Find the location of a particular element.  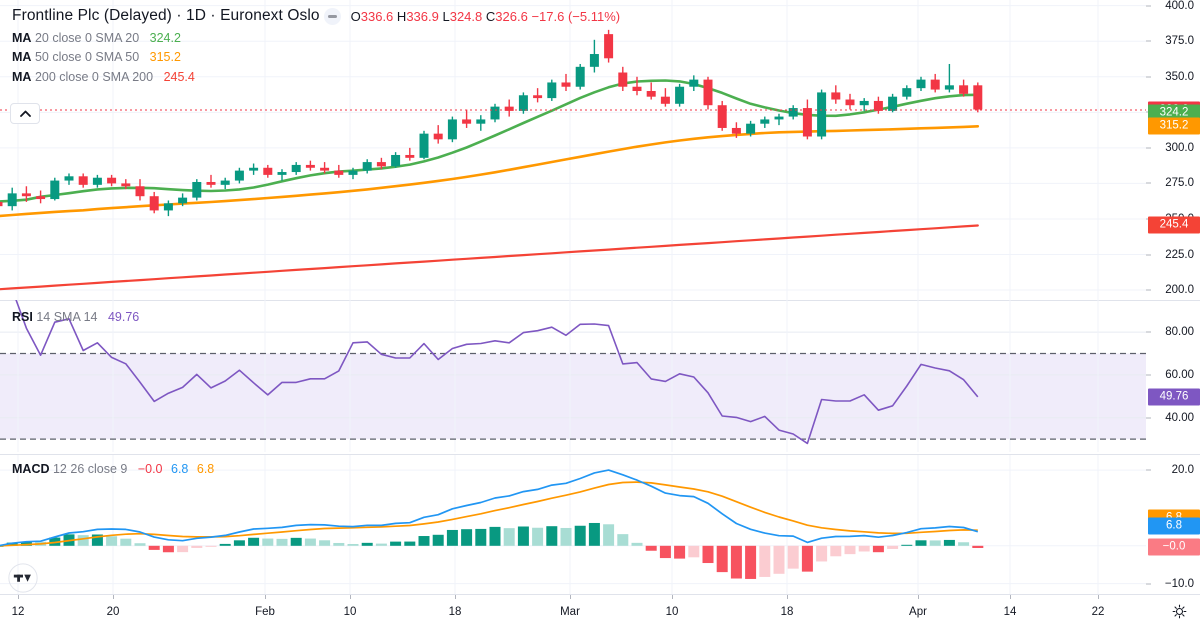

macd-line-badge: 6.8 is located at coordinates (1174, 526).